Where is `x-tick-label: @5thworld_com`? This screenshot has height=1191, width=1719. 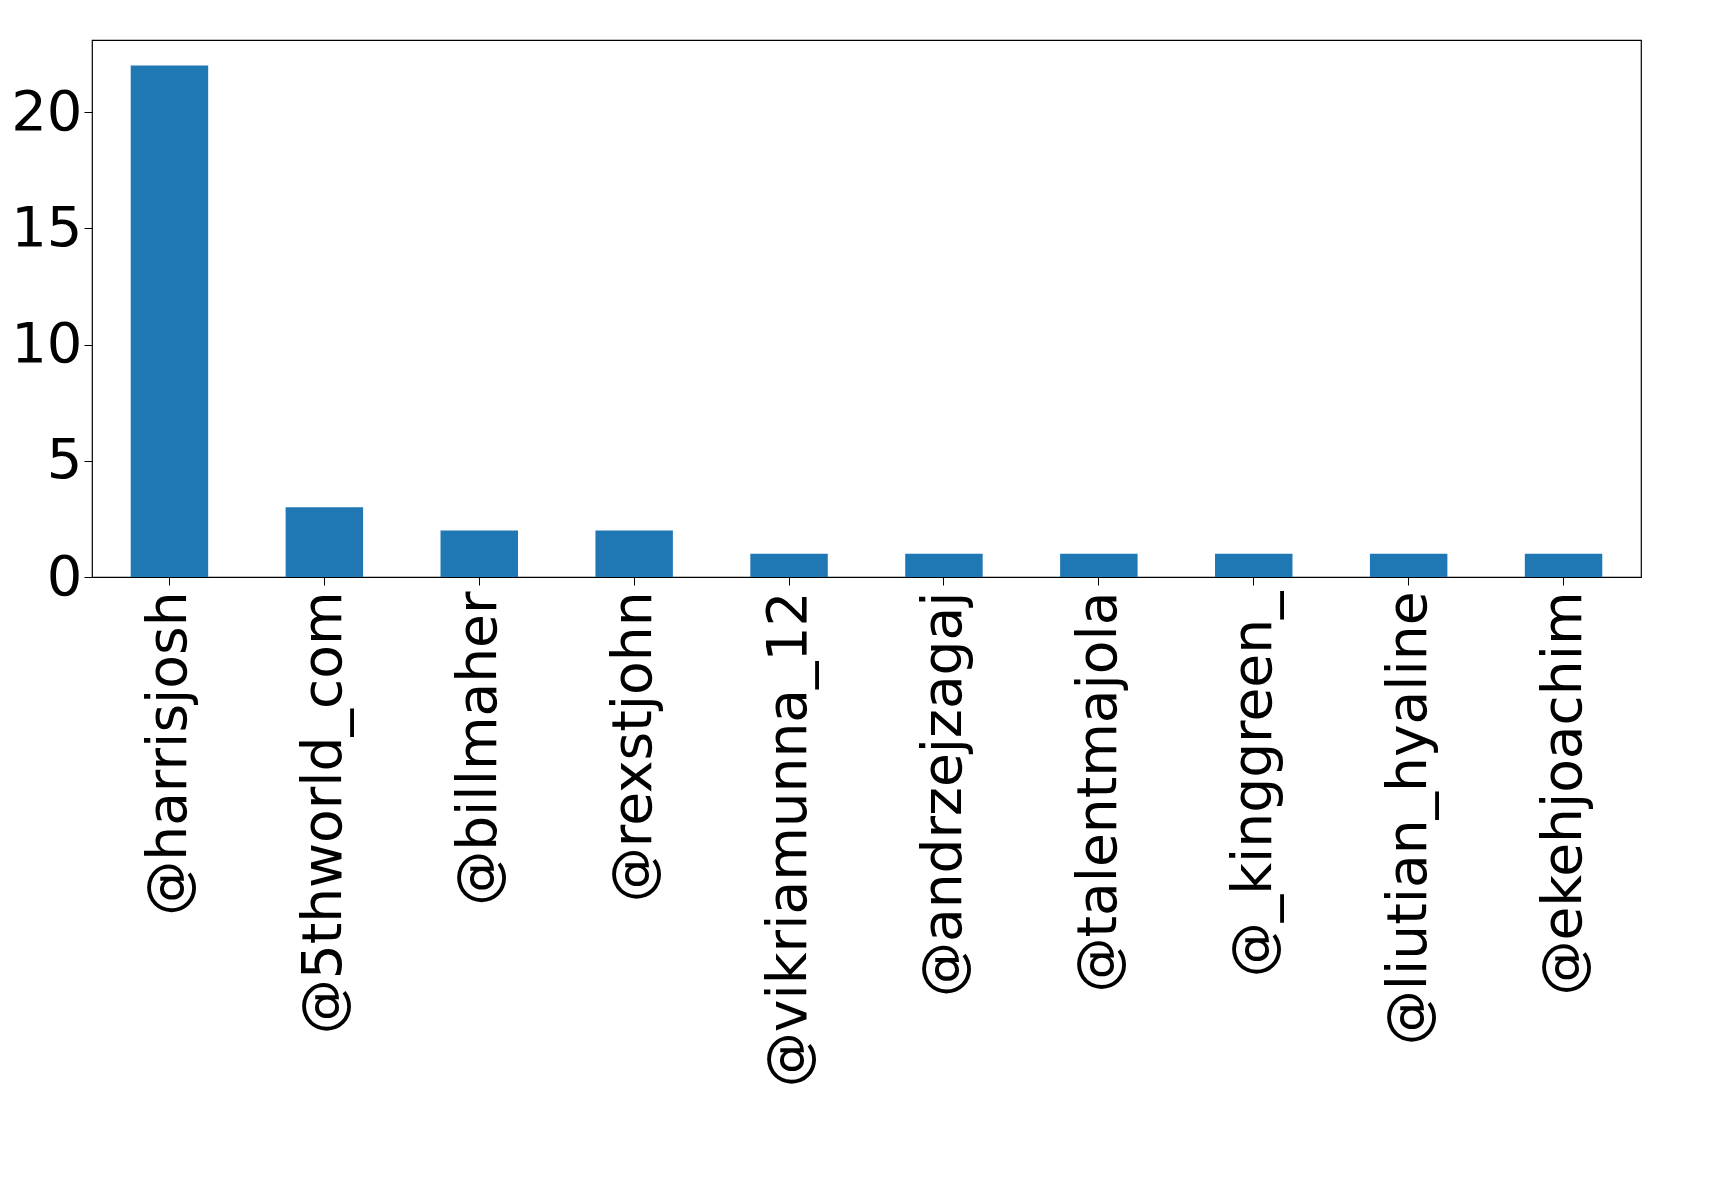 x-tick-label: @5thworld_com is located at coordinates (322, 813).